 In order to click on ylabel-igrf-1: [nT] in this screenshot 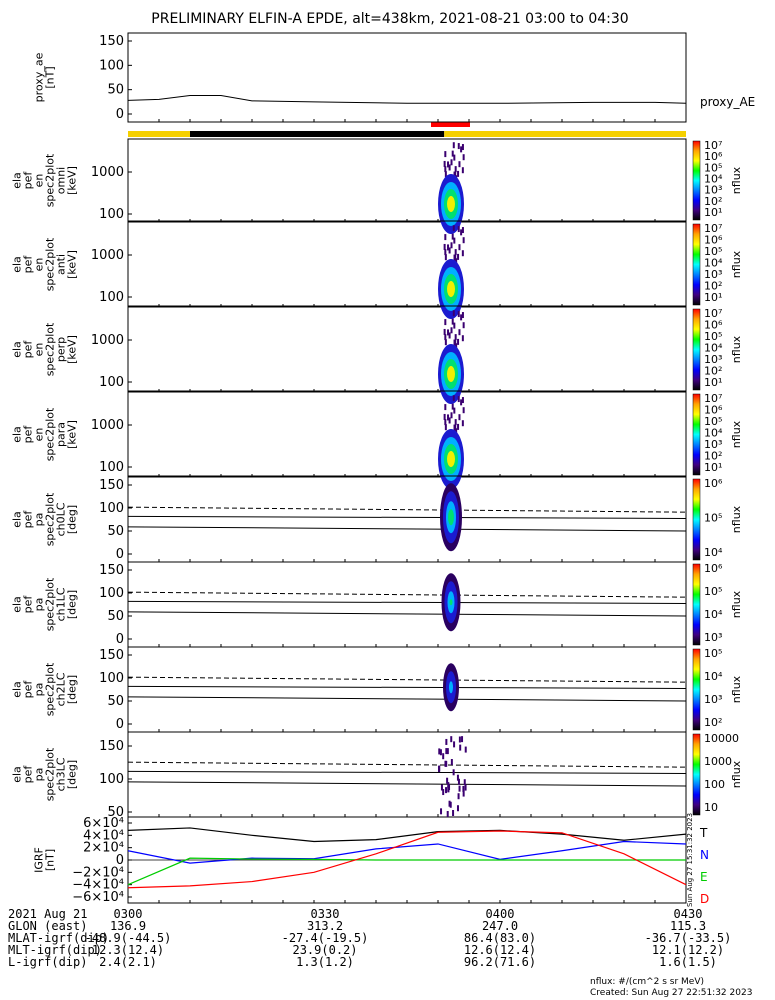, I will do `click(50, 860)`.